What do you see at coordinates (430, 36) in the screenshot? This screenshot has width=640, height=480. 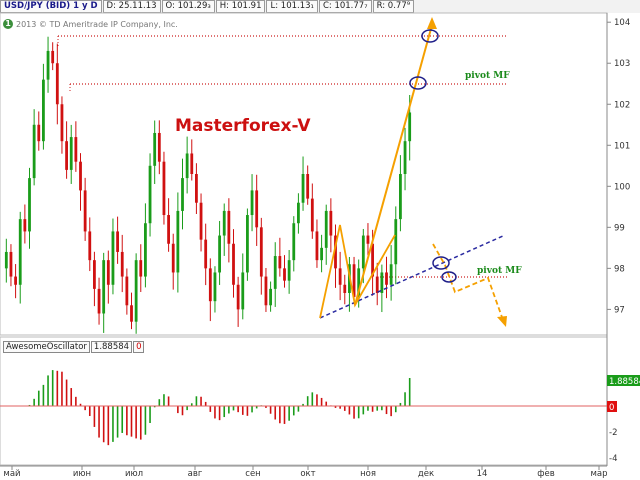 I see `target-circle-top` at bounding box center [430, 36].